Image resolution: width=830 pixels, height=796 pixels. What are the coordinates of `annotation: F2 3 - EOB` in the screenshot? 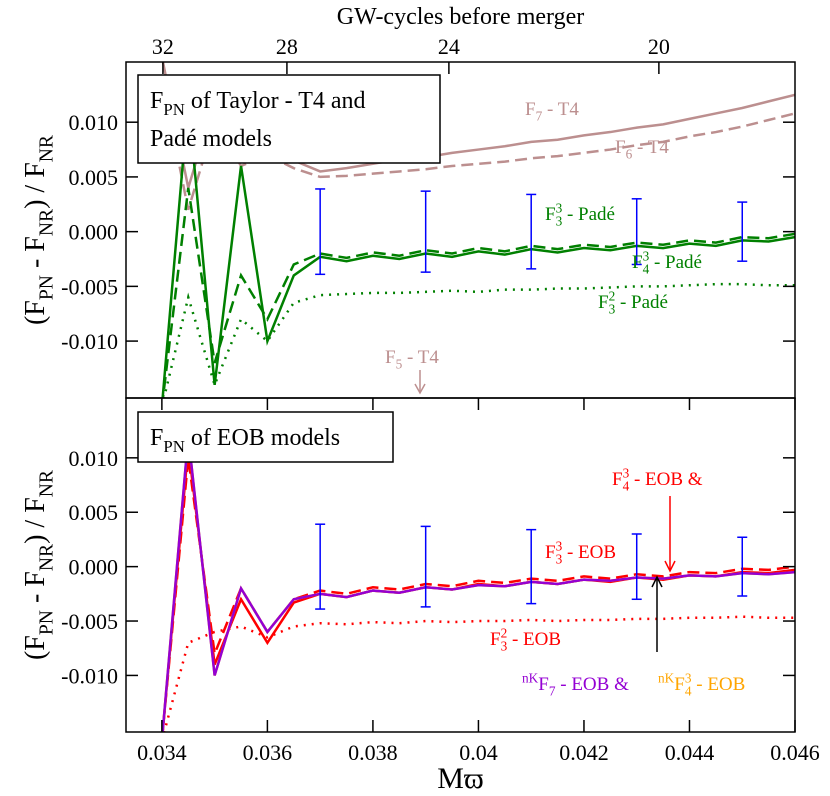 It's located at (525, 639).